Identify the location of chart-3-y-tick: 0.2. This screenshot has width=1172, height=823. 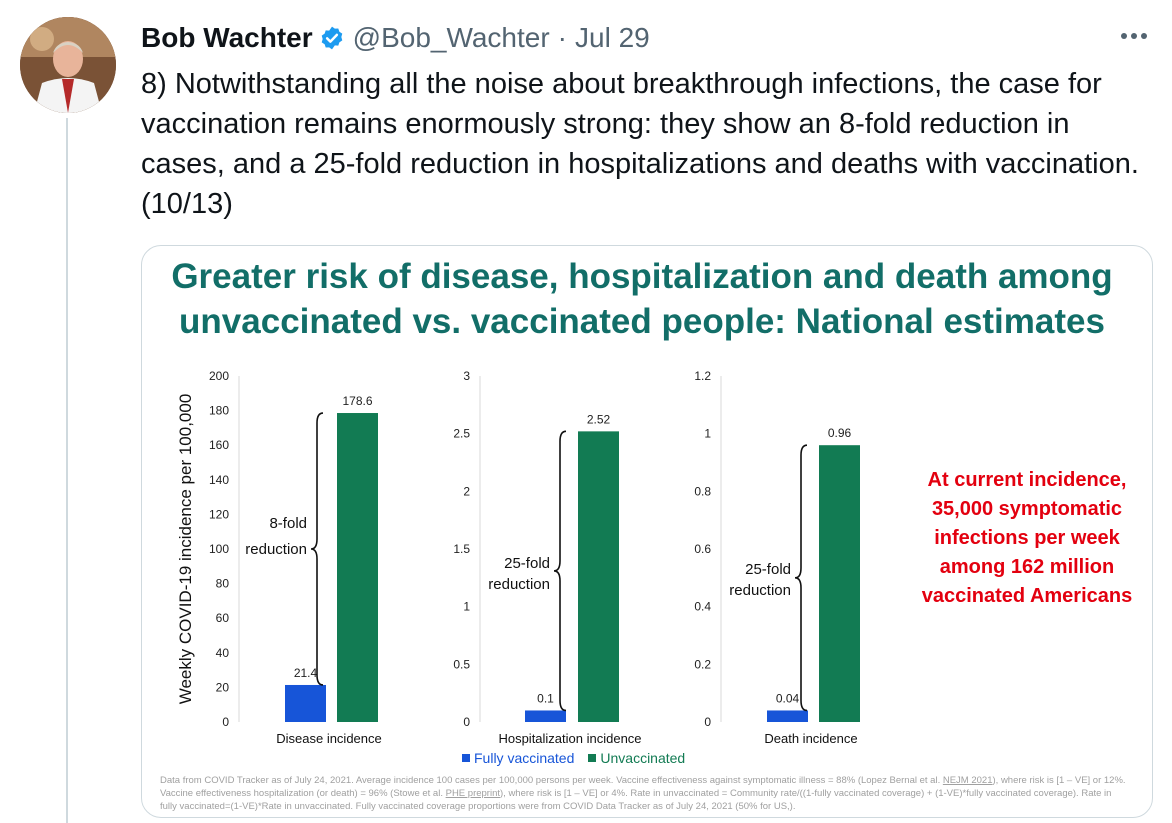
(702, 664).